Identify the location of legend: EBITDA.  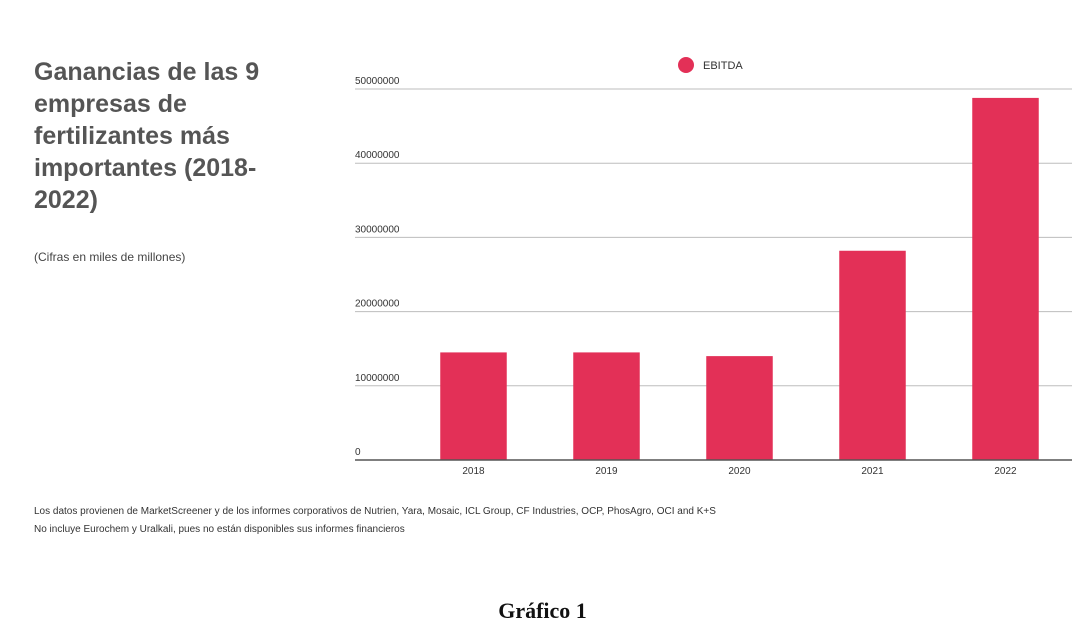
(710, 65).